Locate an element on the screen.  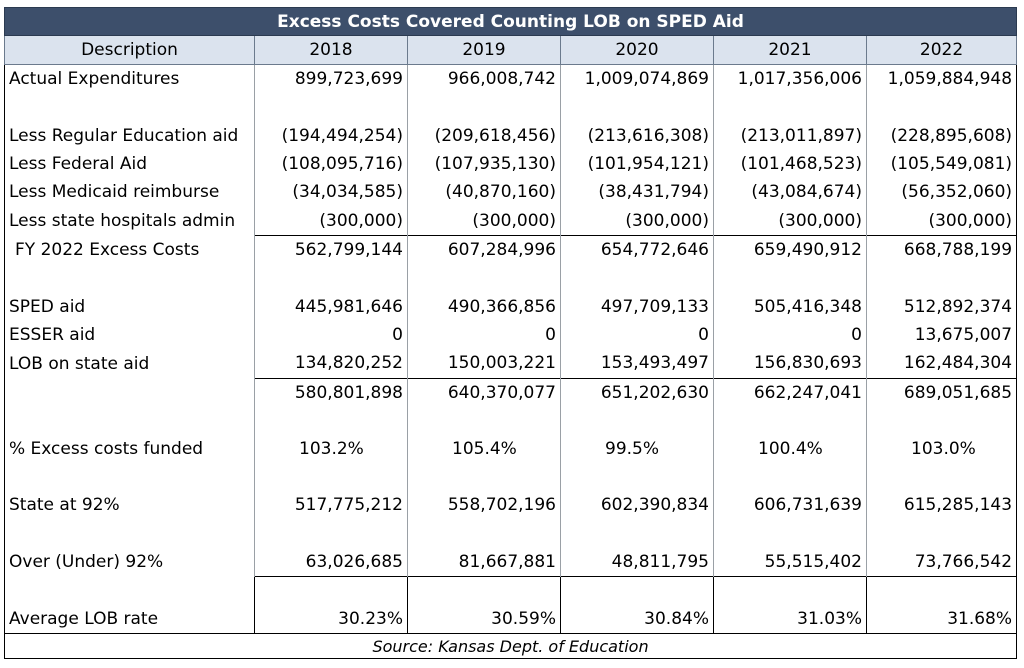
row-label: FY 2022 Excess Costs is located at coordinates (129, 250).